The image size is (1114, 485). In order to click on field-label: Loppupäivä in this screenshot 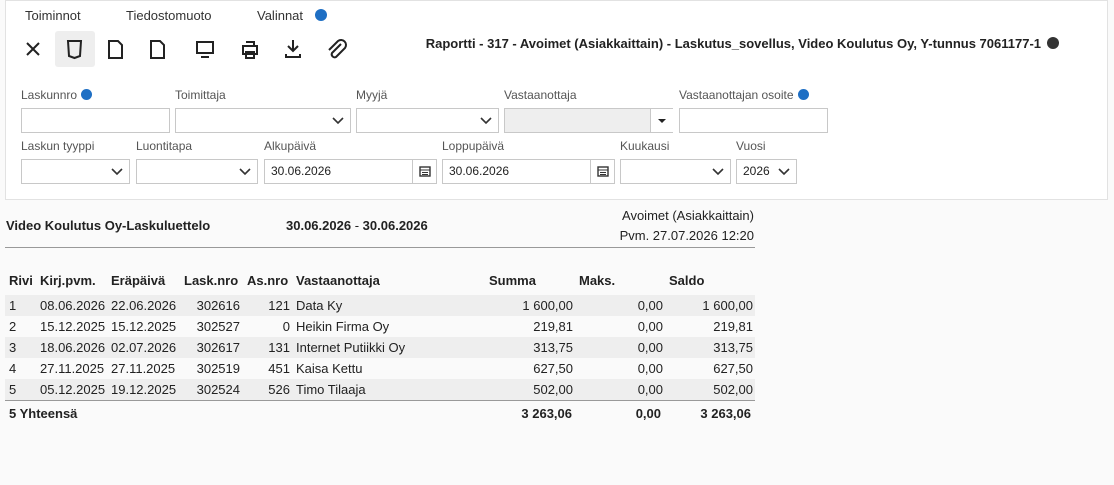, I will do `click(473, 146)`.